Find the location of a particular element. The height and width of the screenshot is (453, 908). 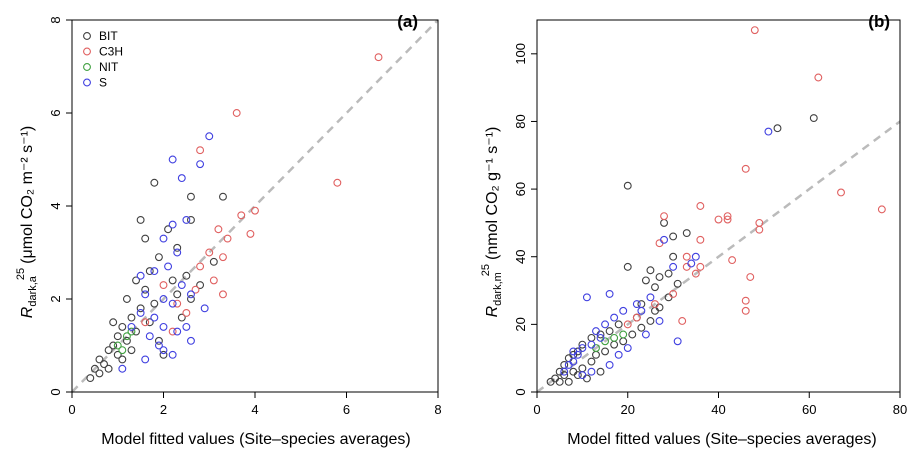

panel-a-y-axis-symbol: R is located at coordinates (27, 312).